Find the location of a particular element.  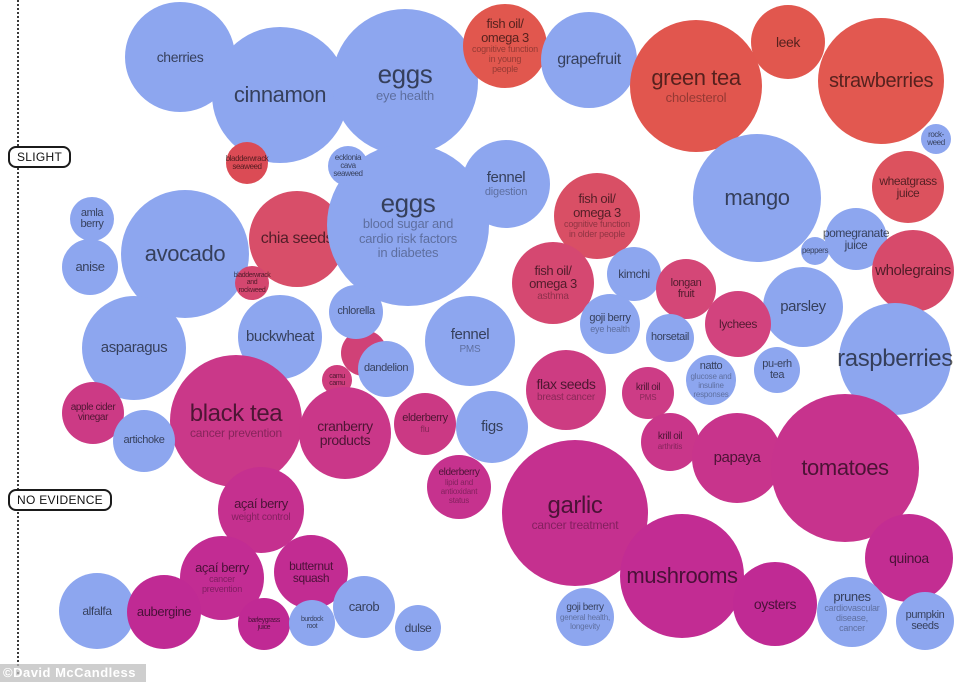

bubble-label: dulse is located at coordinates (418, 627).